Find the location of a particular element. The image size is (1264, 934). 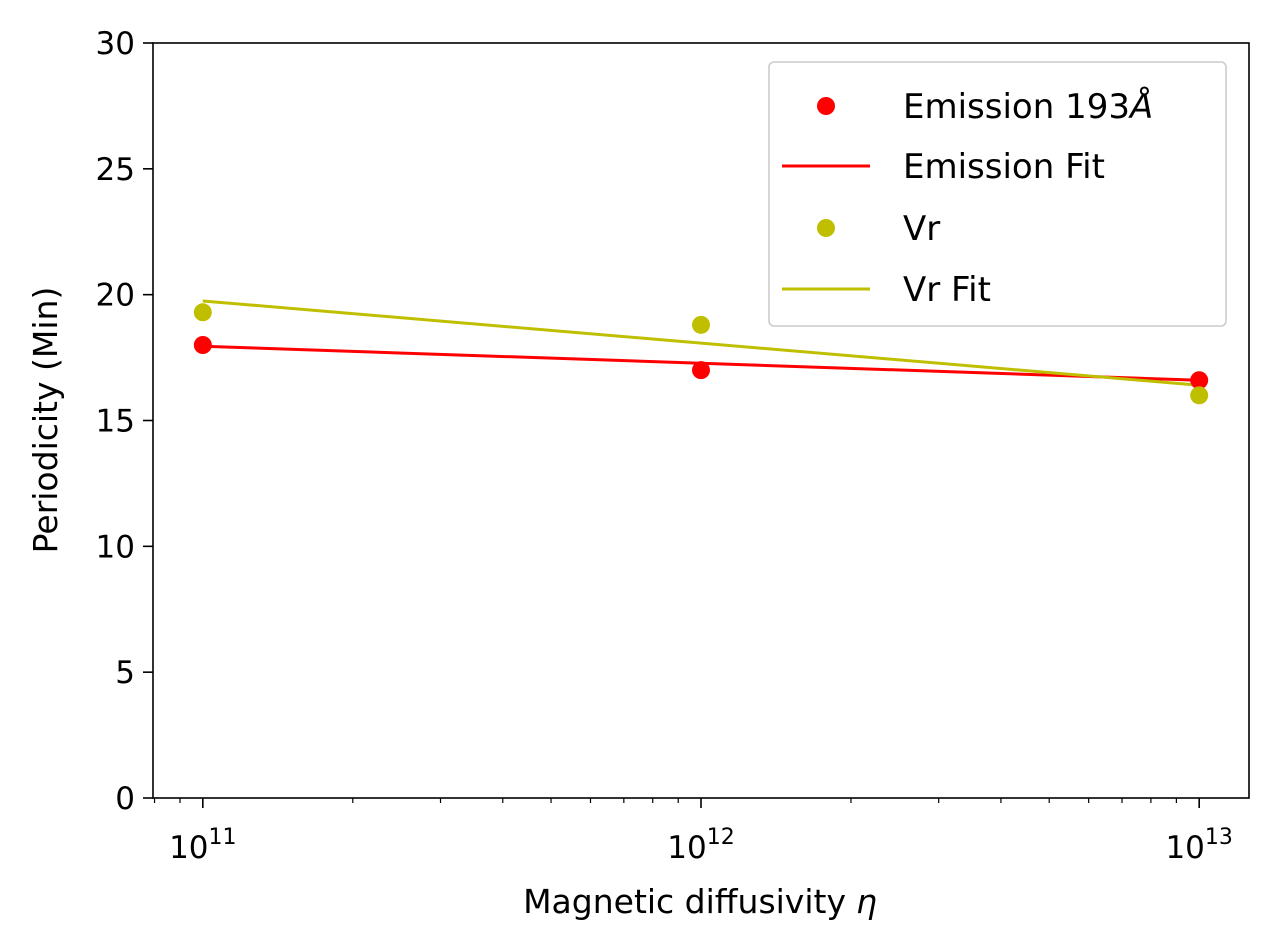

y-tick-label: 25 is located at coordinates (115, 170).